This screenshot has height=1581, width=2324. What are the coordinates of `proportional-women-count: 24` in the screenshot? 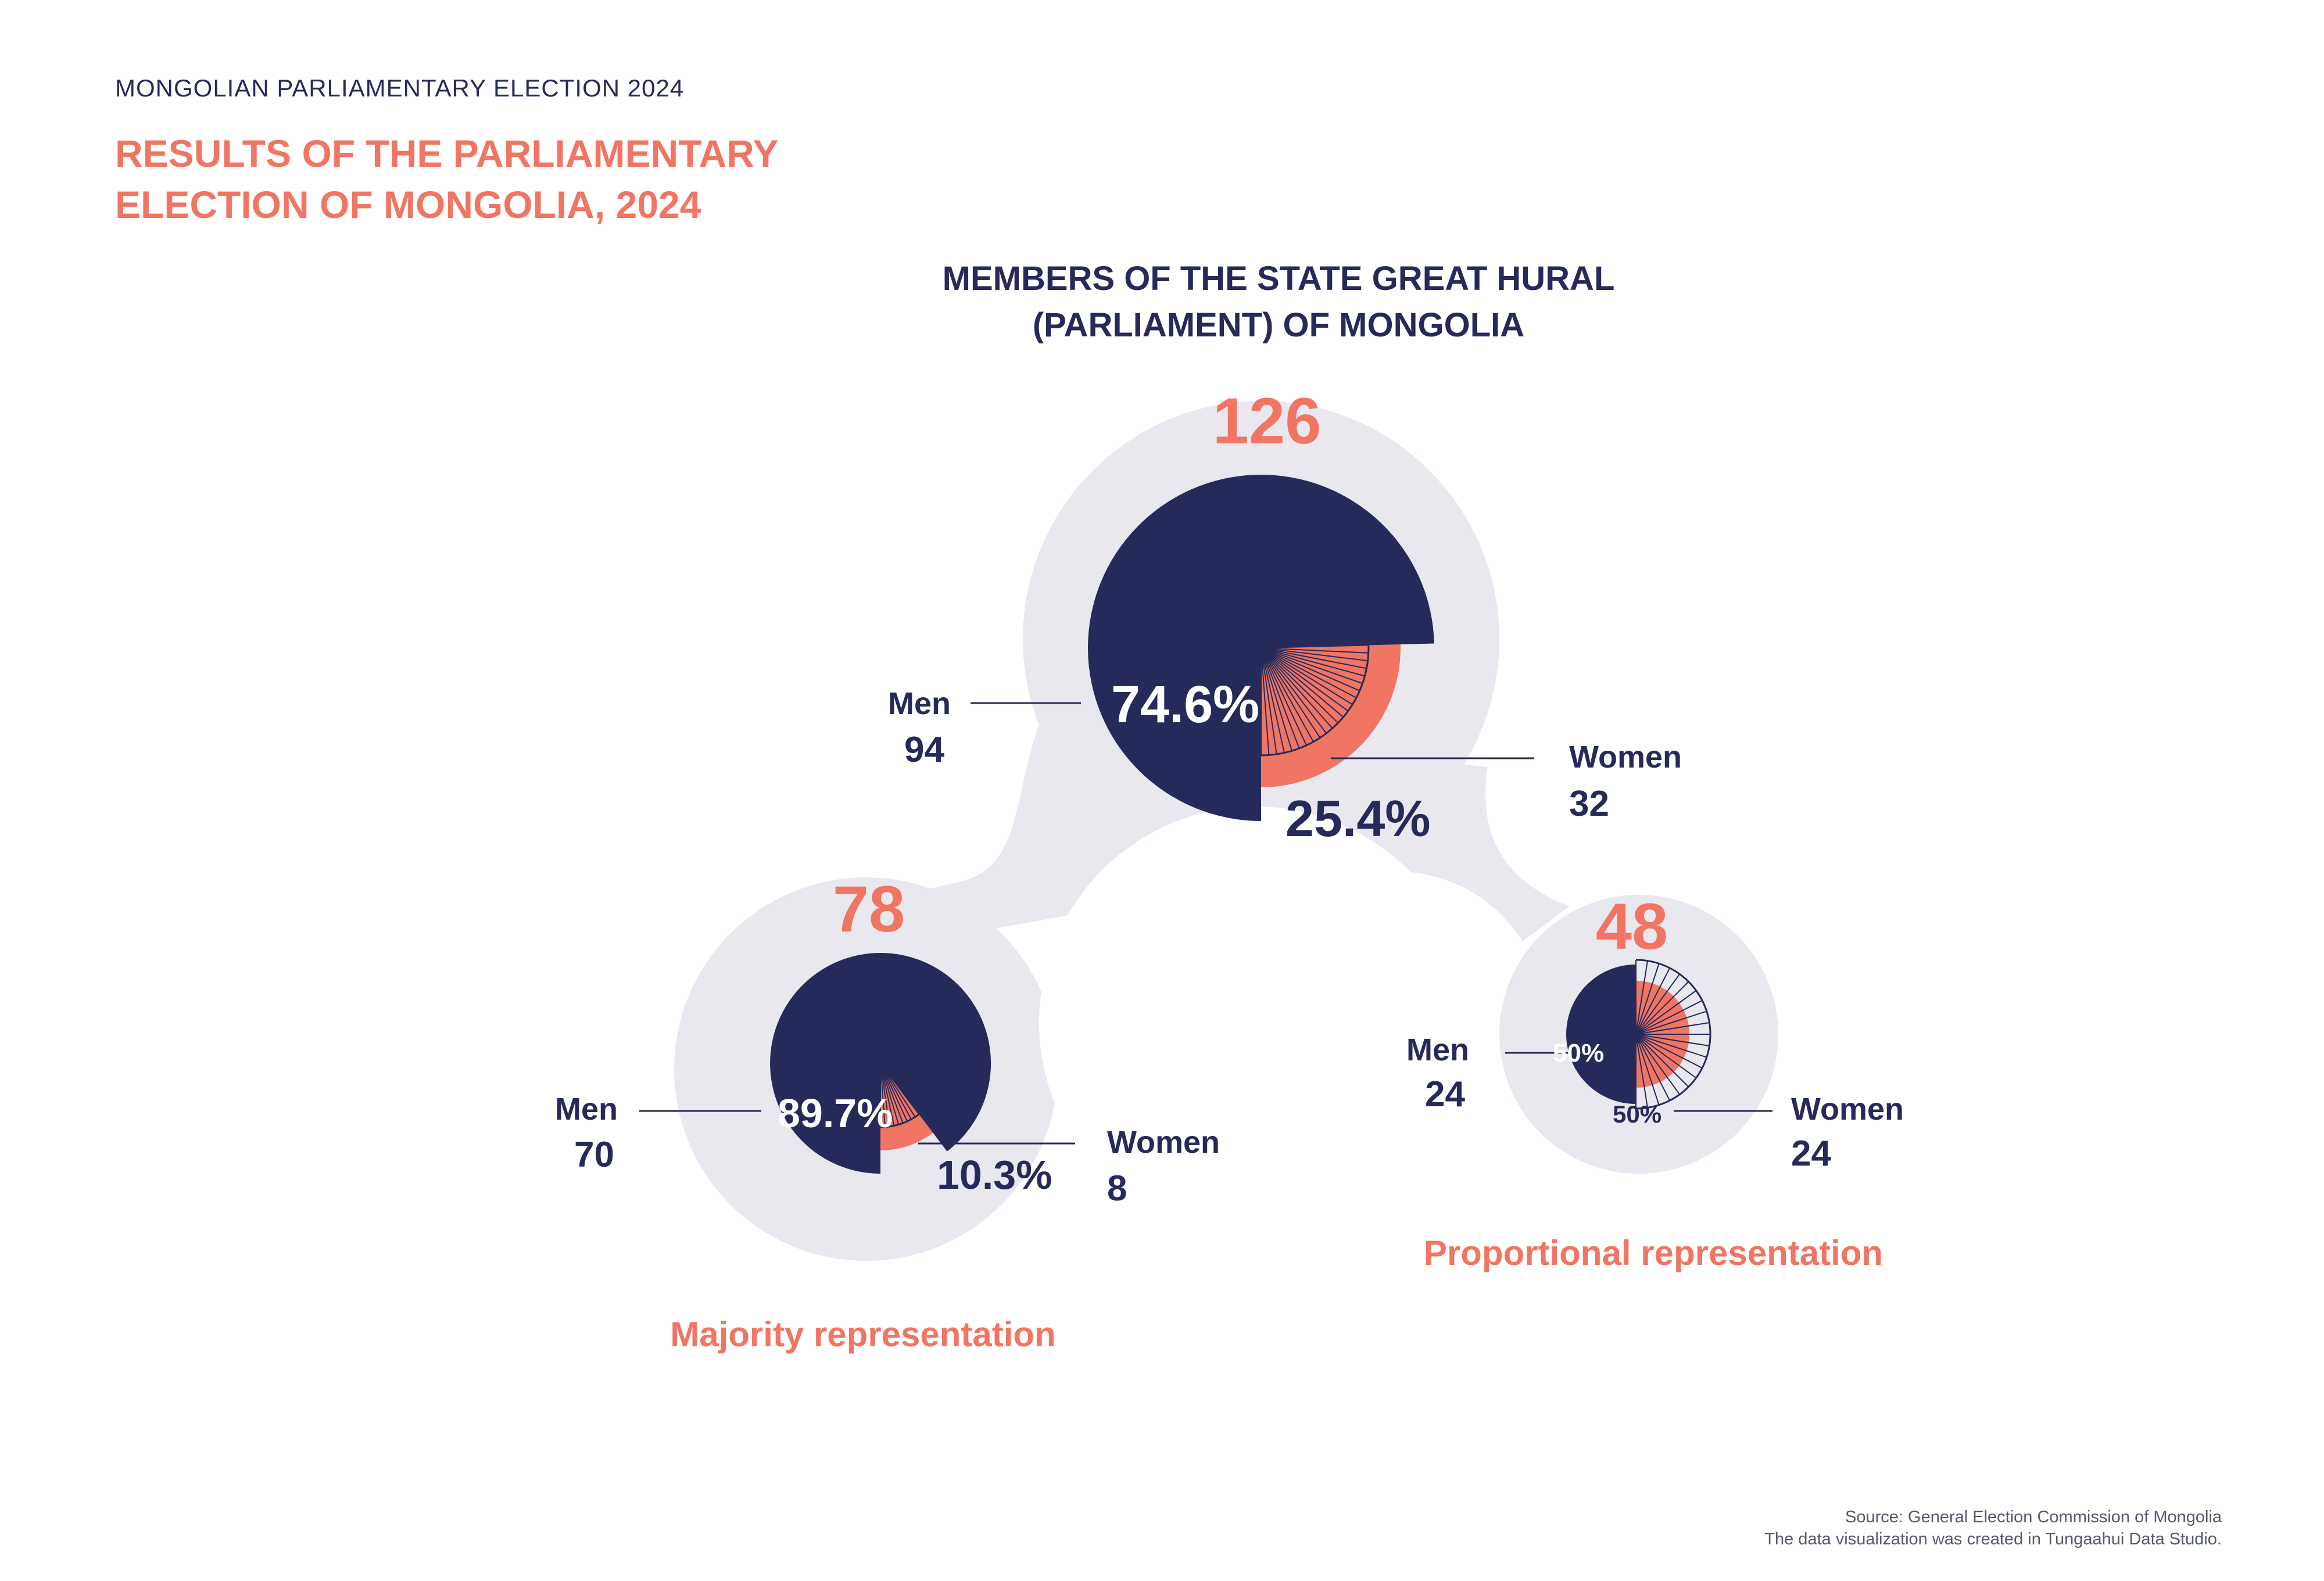 It's located at (1811, 1154).